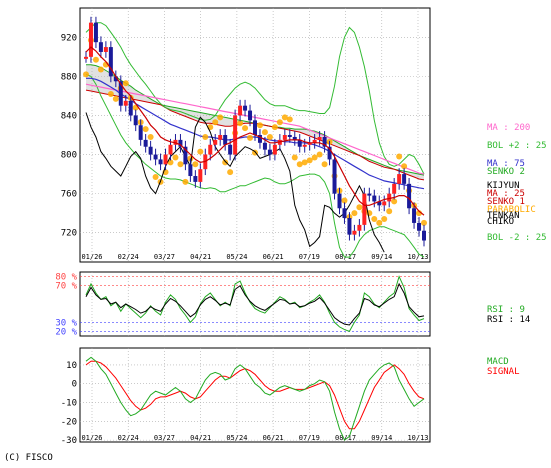 This screenshot has height=468, width=551. I want to click on price-legend-6: SENKO 1, so click(506, 202).